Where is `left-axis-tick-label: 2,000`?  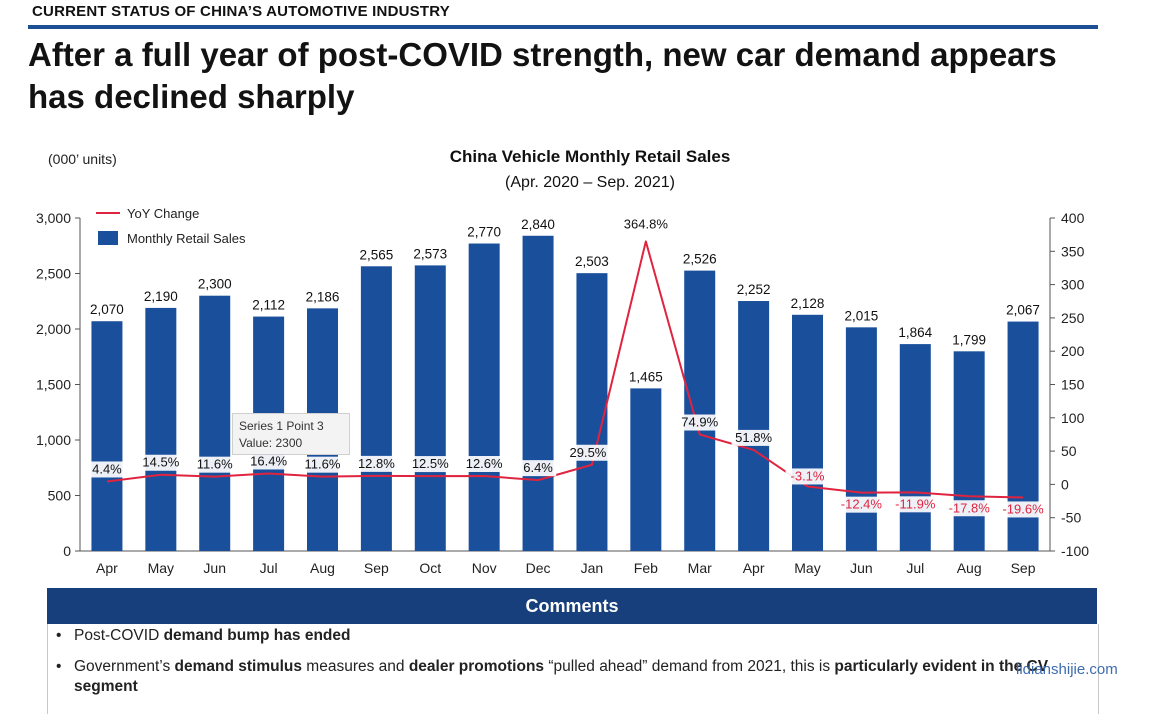 left-axis-tick-label: 2,000 is located at coordinates (53, 329).